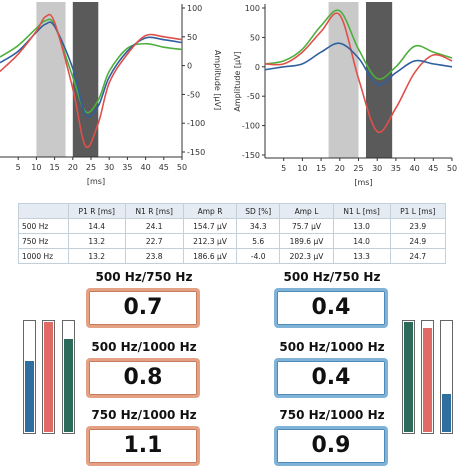  I want to click on header-cell: N1 L [ms], so click(361, 211).